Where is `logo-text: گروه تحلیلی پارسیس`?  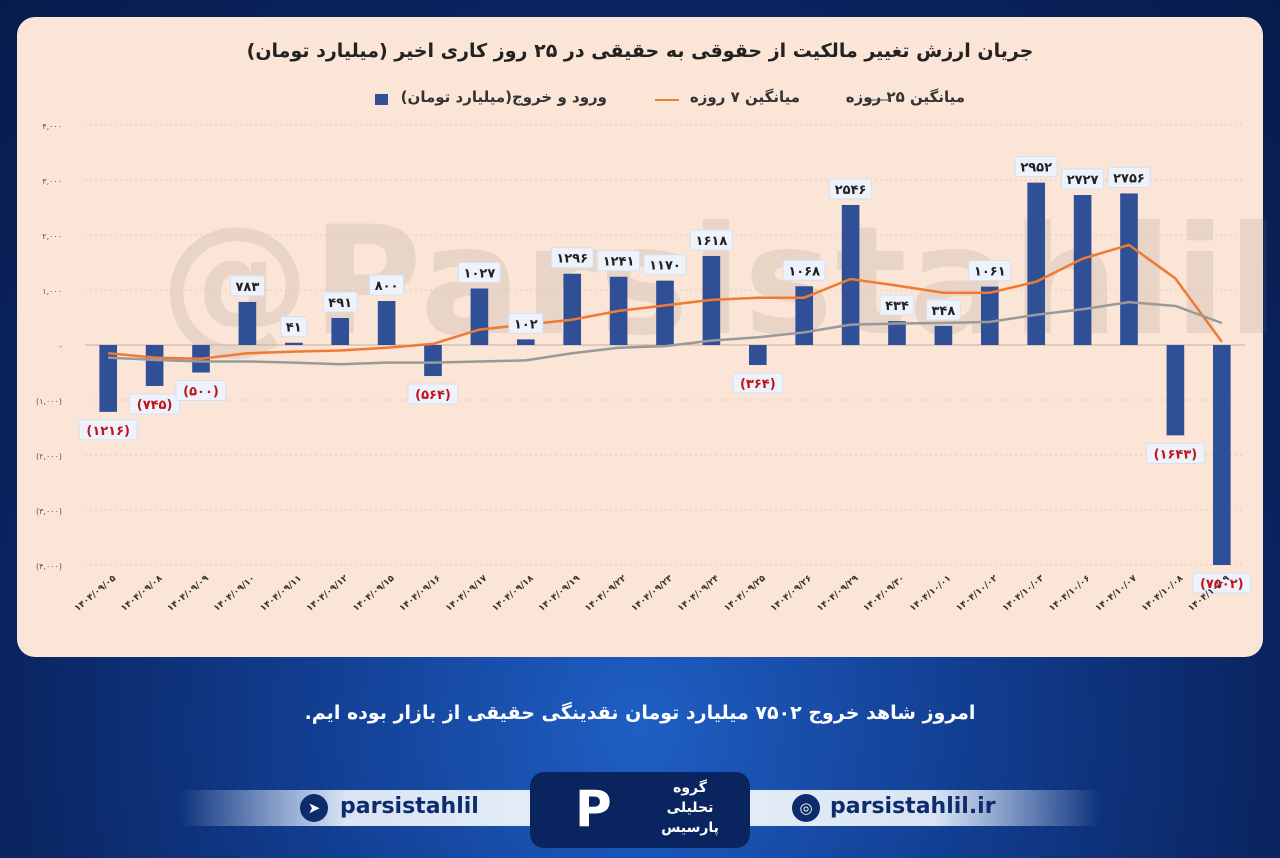 logo-text: گروه تحلیلی پارسیس is located at coordinates (690, 808).